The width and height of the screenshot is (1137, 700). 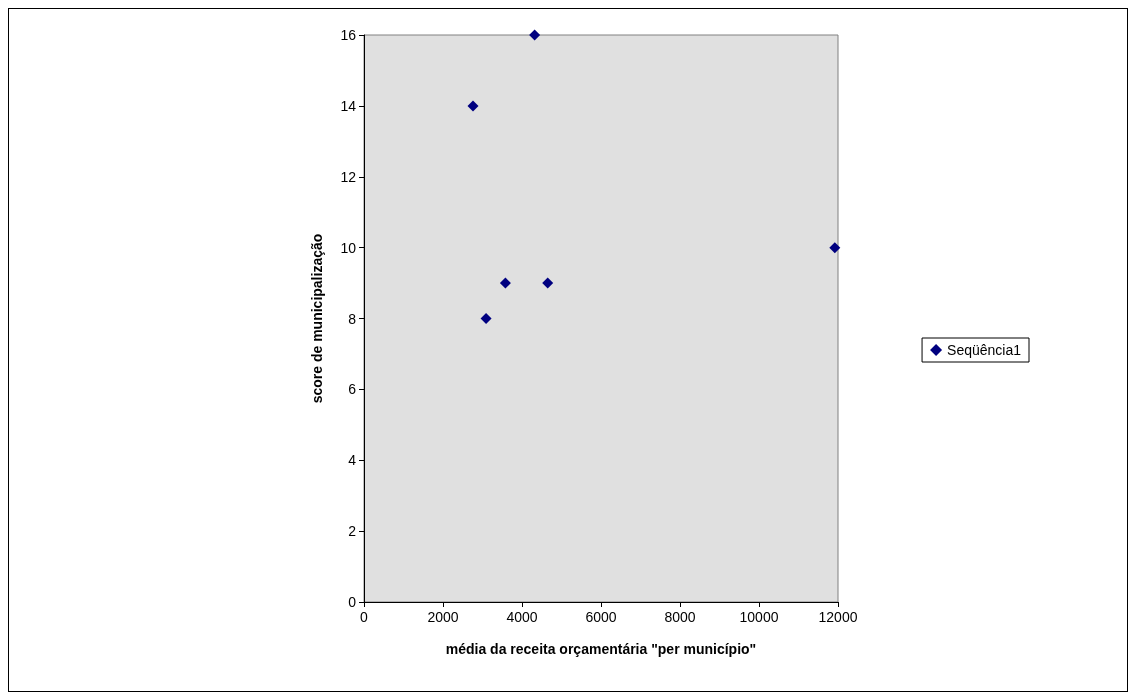 I want to click on y-tick-label: 12, so click(x=348, y=176).